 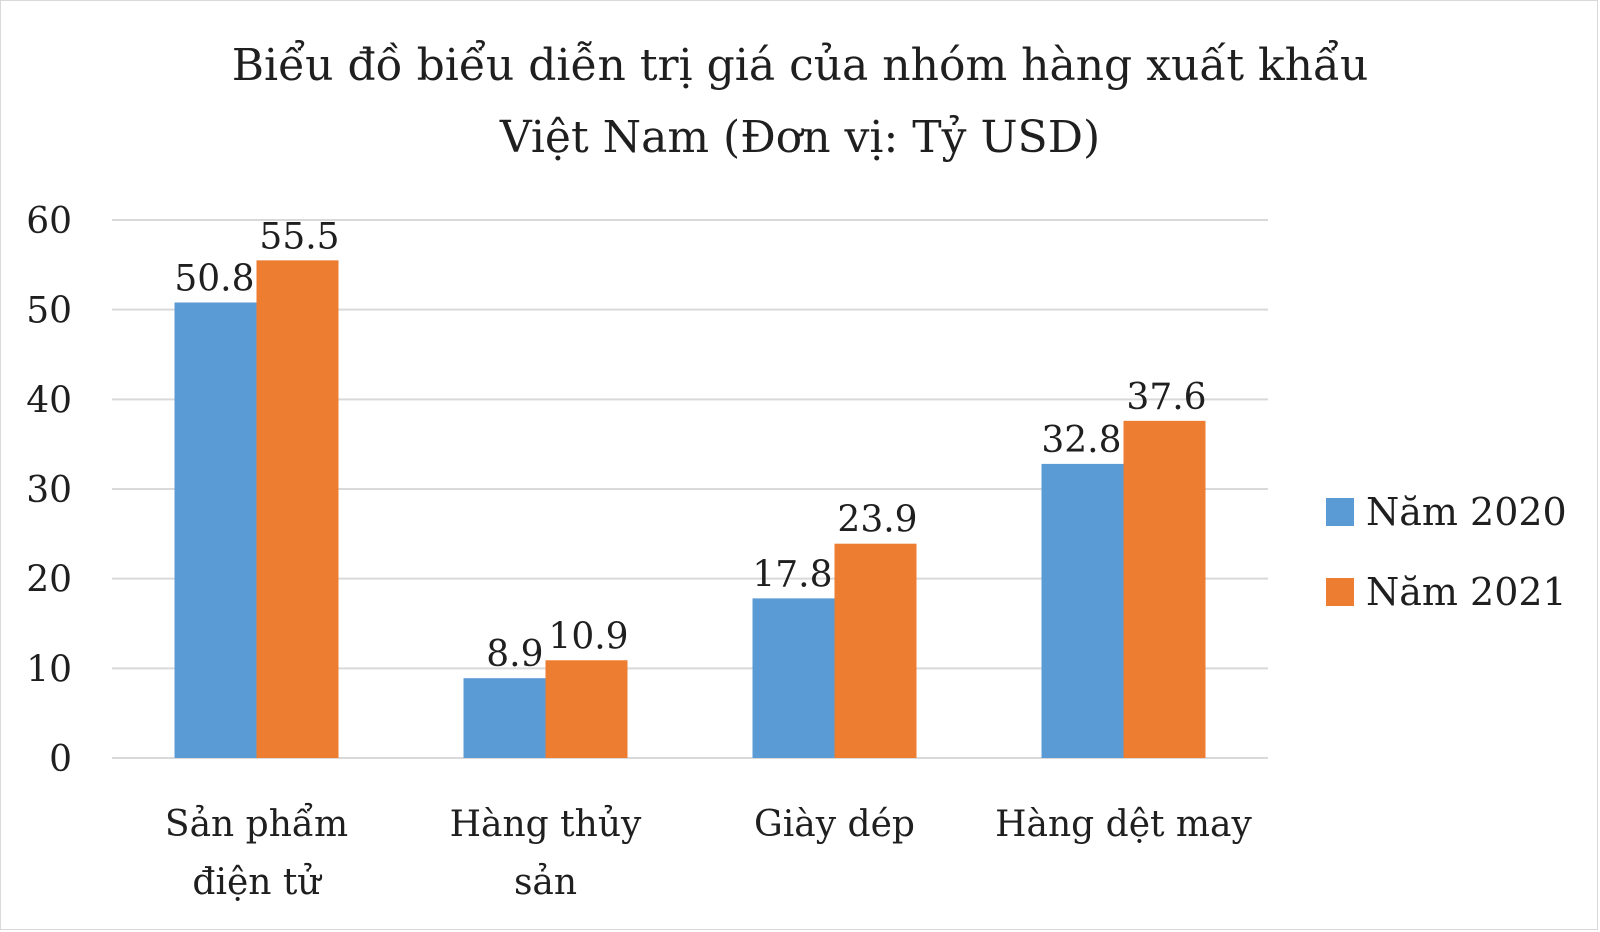 What do you see at coordinates (545, 882) in the screenshot?
I see `x-category-label: sản` at bounding box center [545, 882].